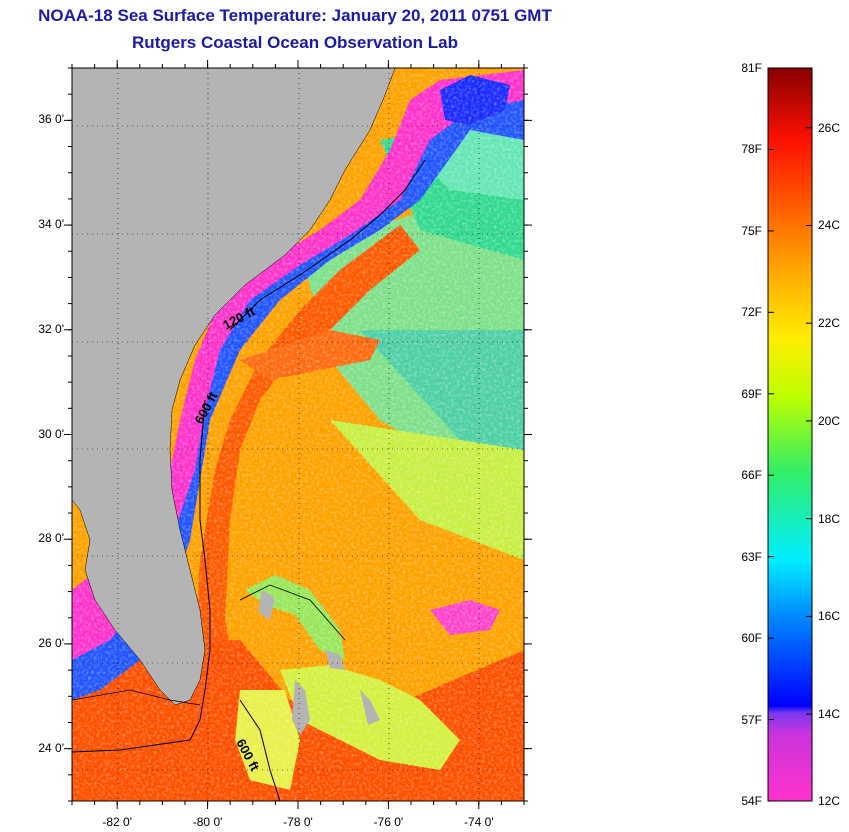 The image size is (849, 832). What do you see at coordinates (751, 556) in the screenshot?
I see `colorbar-f-label: 63F` at bounding box center [751, 556].